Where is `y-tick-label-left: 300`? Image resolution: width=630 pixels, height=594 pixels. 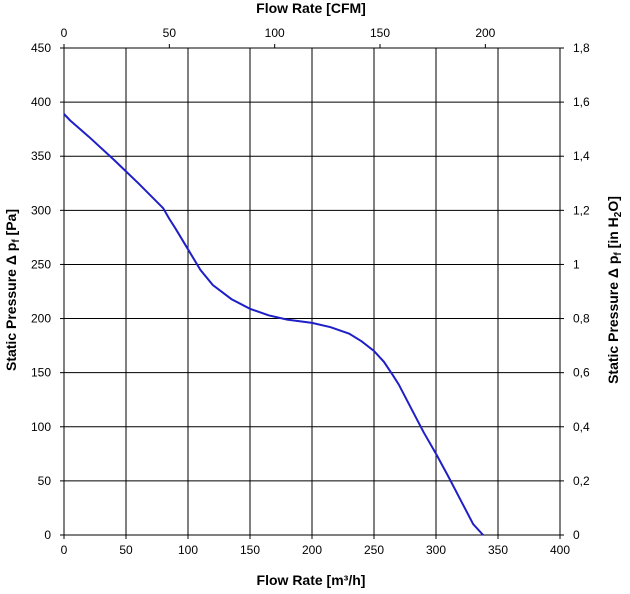 y-tick-label-left: 300 is located at coordinates (41, 210).